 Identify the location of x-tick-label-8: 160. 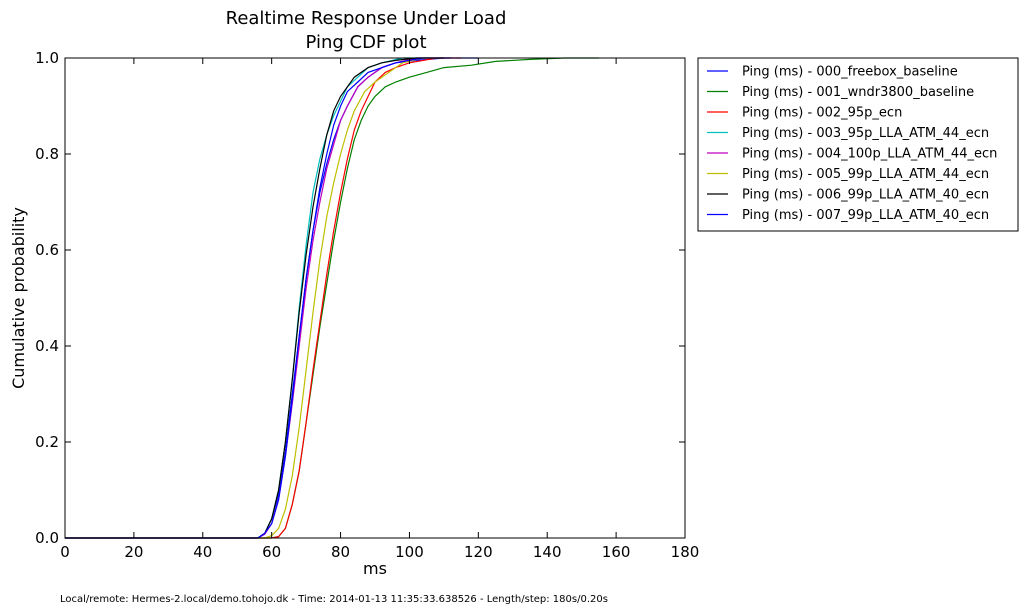
(616, 552).